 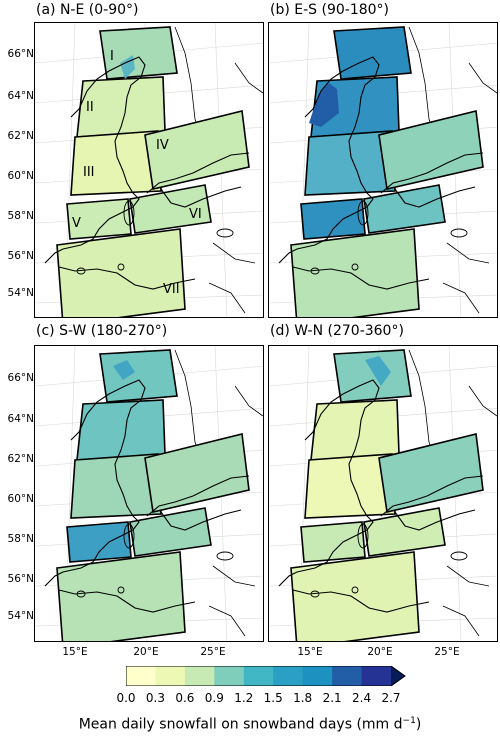 I want to click on colorbar-tick-label: 2.4, so click(x=362, y=698).